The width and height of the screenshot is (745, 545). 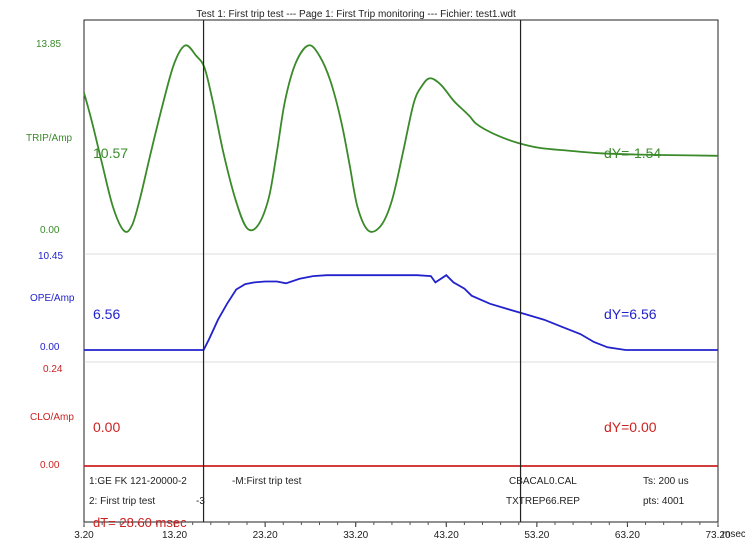 What do you see at coordinates (402, 531) in the screenshot?
I see `x-ticks: 3.20 13.20 23.20 33.20 43.20 53.20 63.20 73.20` at bounding box center [402, 531].